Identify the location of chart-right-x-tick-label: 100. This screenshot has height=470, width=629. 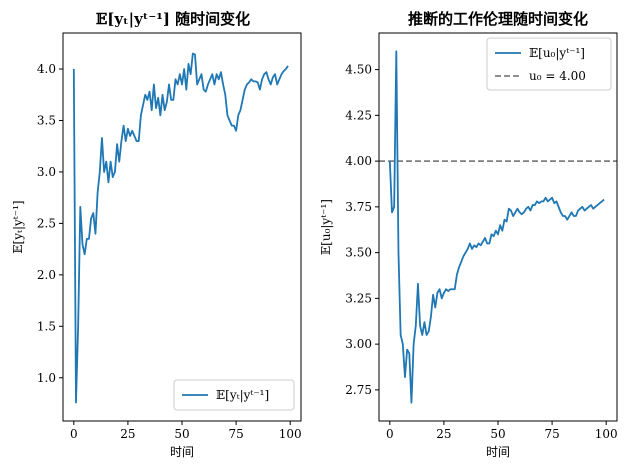
(606, 434).